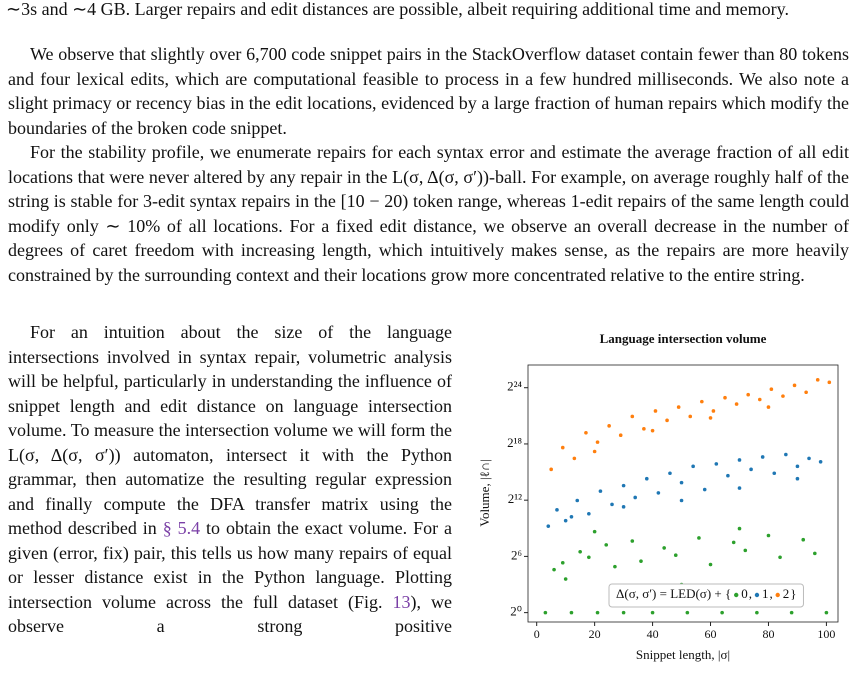 The width and height of the screenshot is (857, 674). Describe the element at coordinates (653, 634) in the screenshot. I see `x-tick-label: 40` at that location.